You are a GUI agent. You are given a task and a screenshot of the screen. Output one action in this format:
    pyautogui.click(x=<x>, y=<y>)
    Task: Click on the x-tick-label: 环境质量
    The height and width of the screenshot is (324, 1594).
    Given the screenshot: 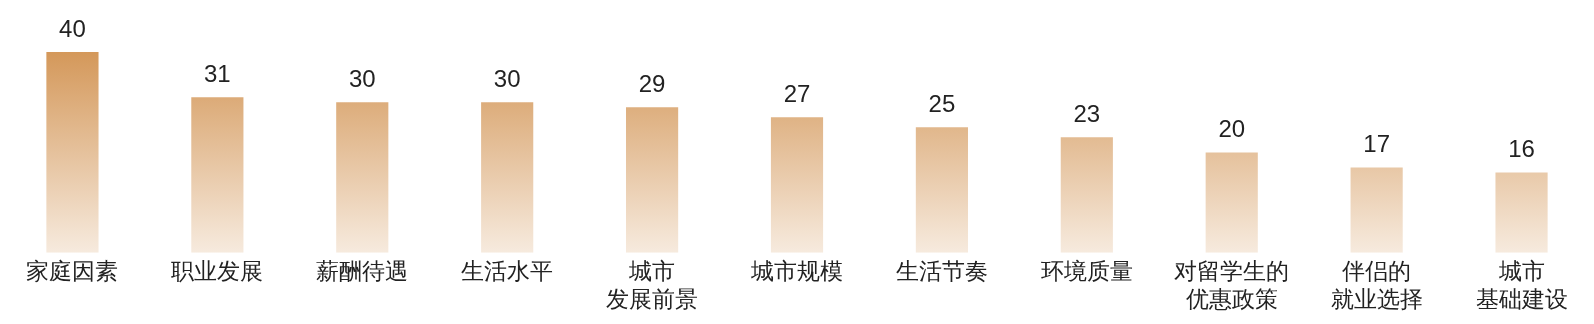 What is the action you would take?
    pyautogui.click(x=1086, y=270)
    